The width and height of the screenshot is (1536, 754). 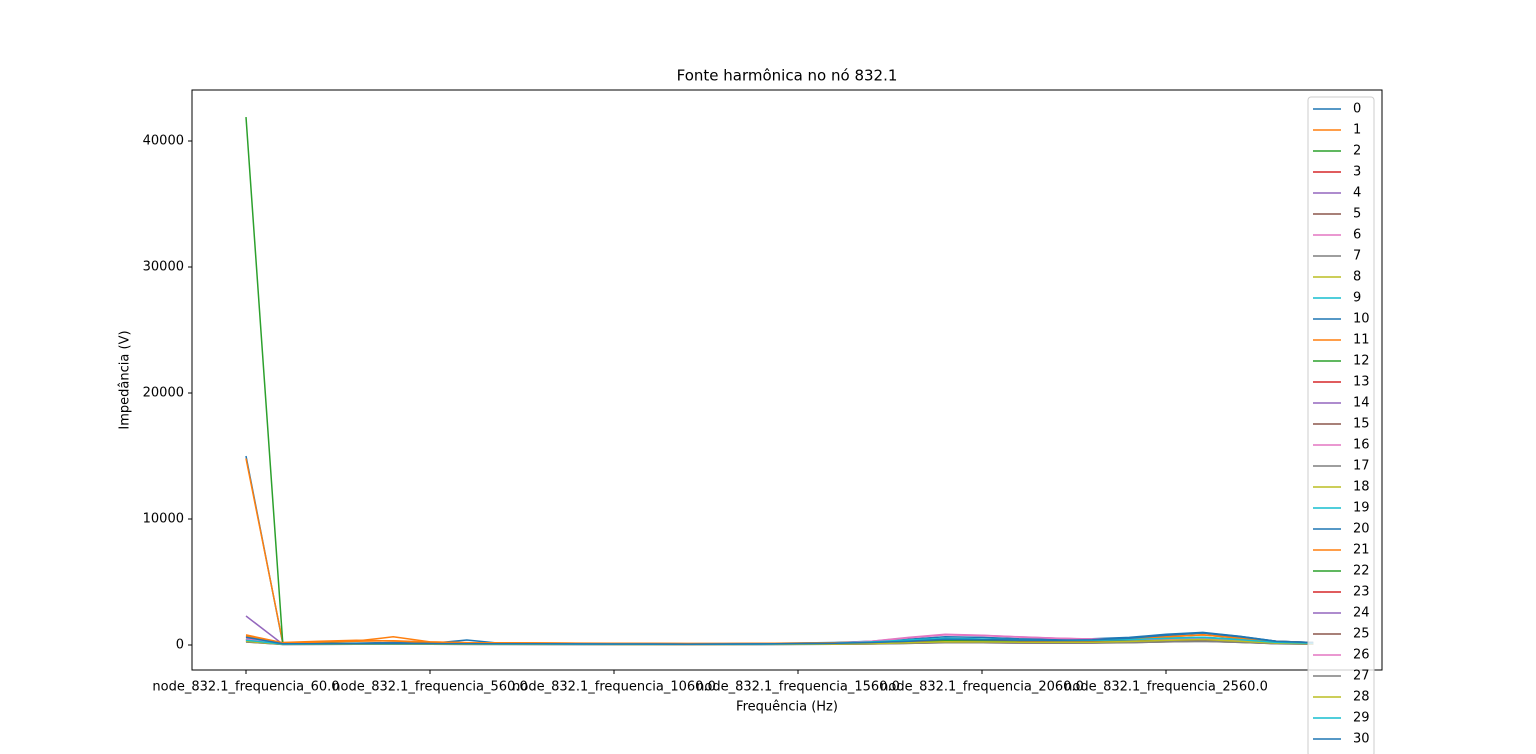 I want to click on legend-label: 1, so click(x=1357, y=130).